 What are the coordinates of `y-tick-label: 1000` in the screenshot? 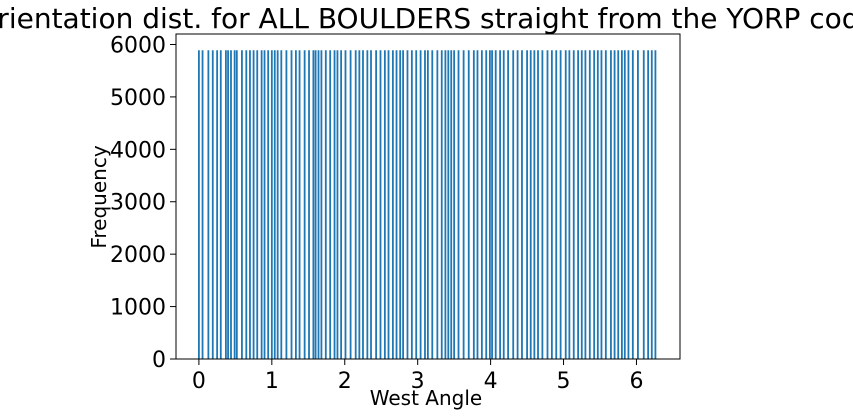 It's located at (138, 308).